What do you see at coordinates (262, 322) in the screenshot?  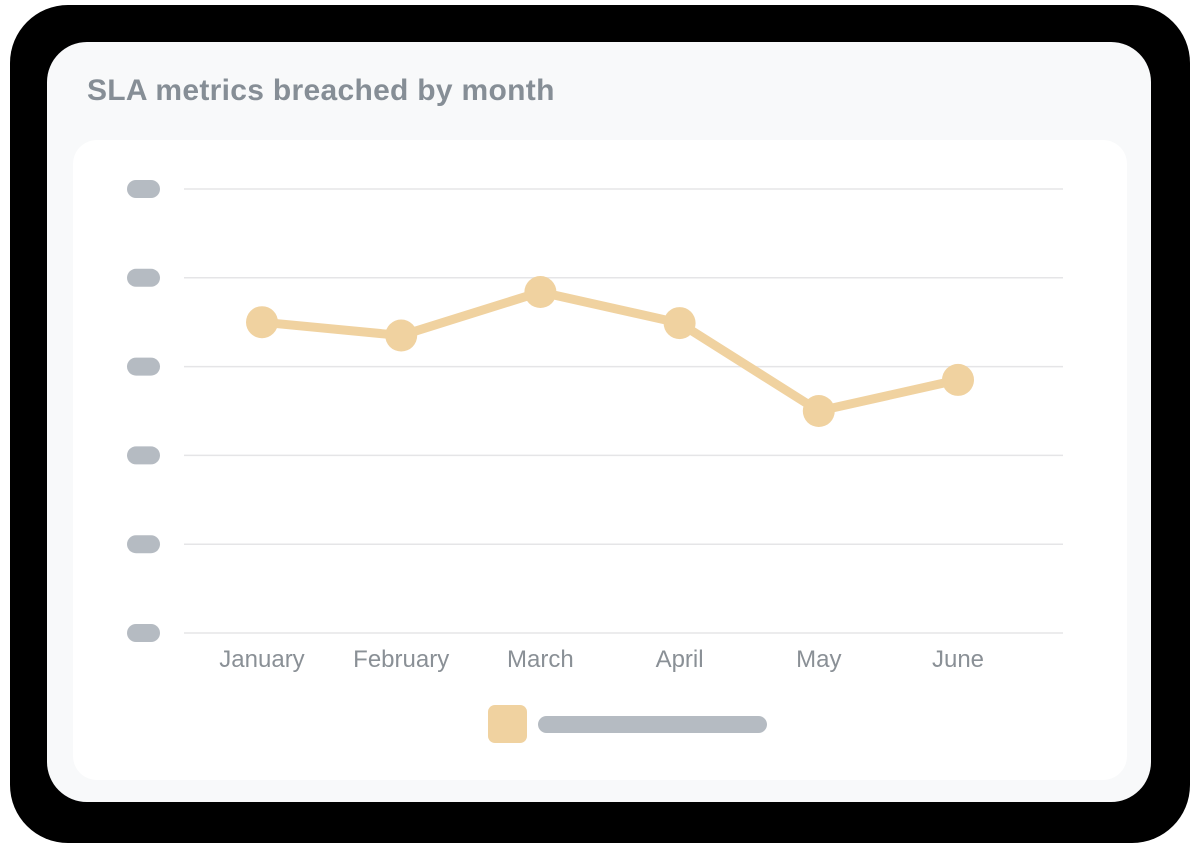 I see `data-point-january` at bounding box center [262, 322].